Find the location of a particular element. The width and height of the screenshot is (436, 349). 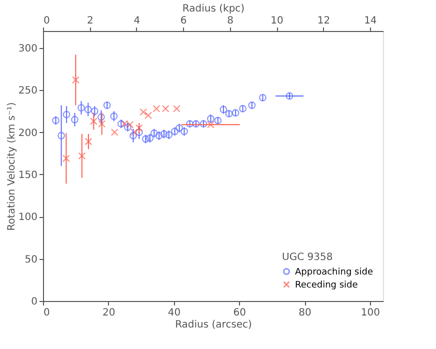

x2-tick-label: 14 is located at coordinates (370, 21).